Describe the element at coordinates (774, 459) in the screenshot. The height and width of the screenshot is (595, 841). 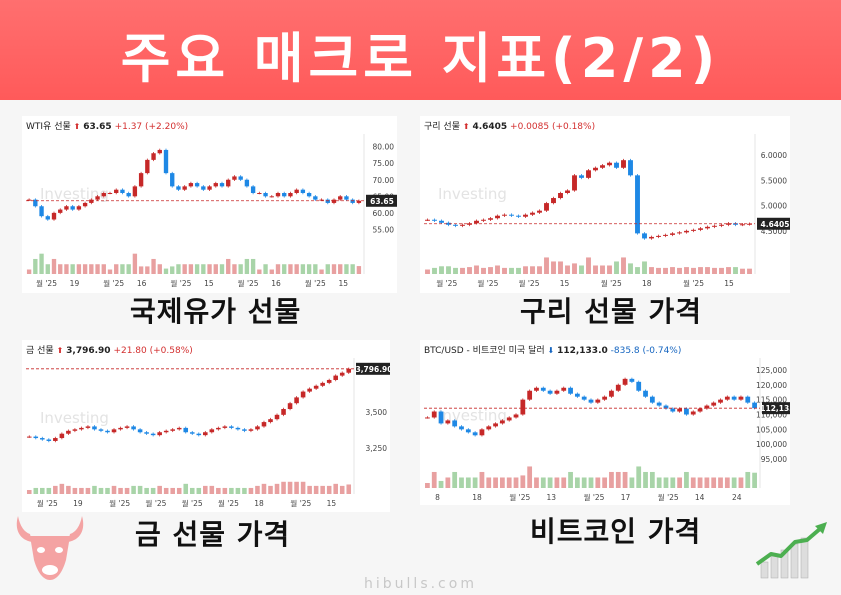
I see `y-tick-label: 95,000` at that location.